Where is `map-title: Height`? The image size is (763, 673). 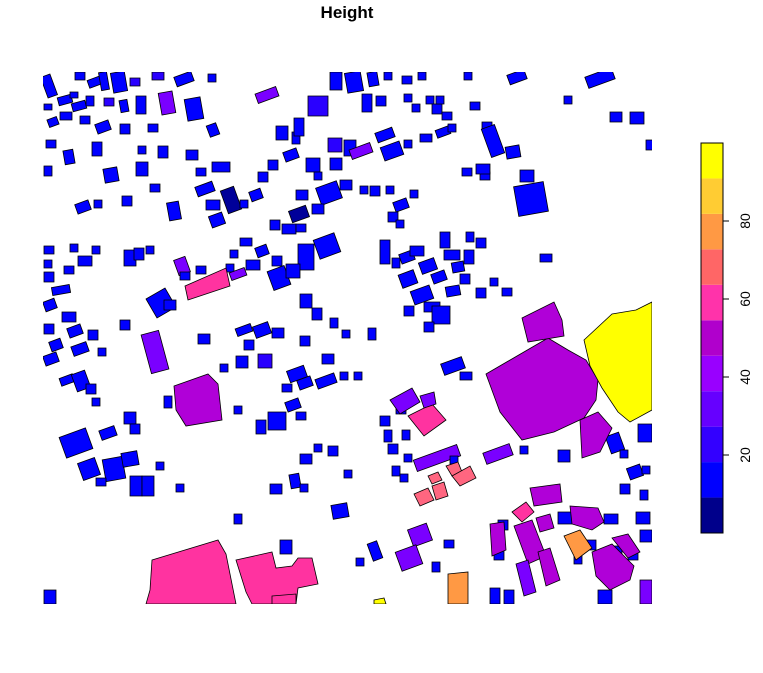
map-title: Height is located at coordinates (347, 12).